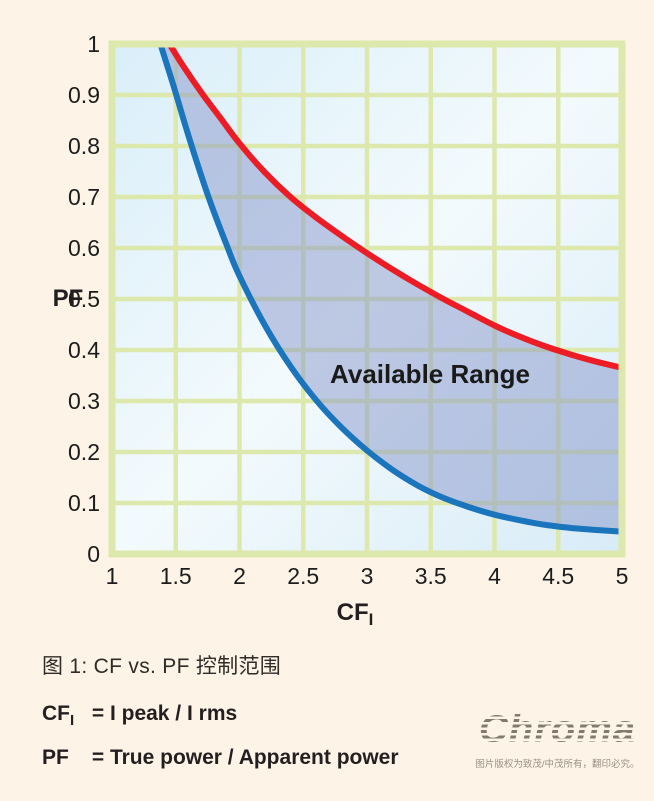  What do you see at coordinates (239, 576) in the screenshot?
I see `x-tick-label: 2` at bounding box center [239, 576].